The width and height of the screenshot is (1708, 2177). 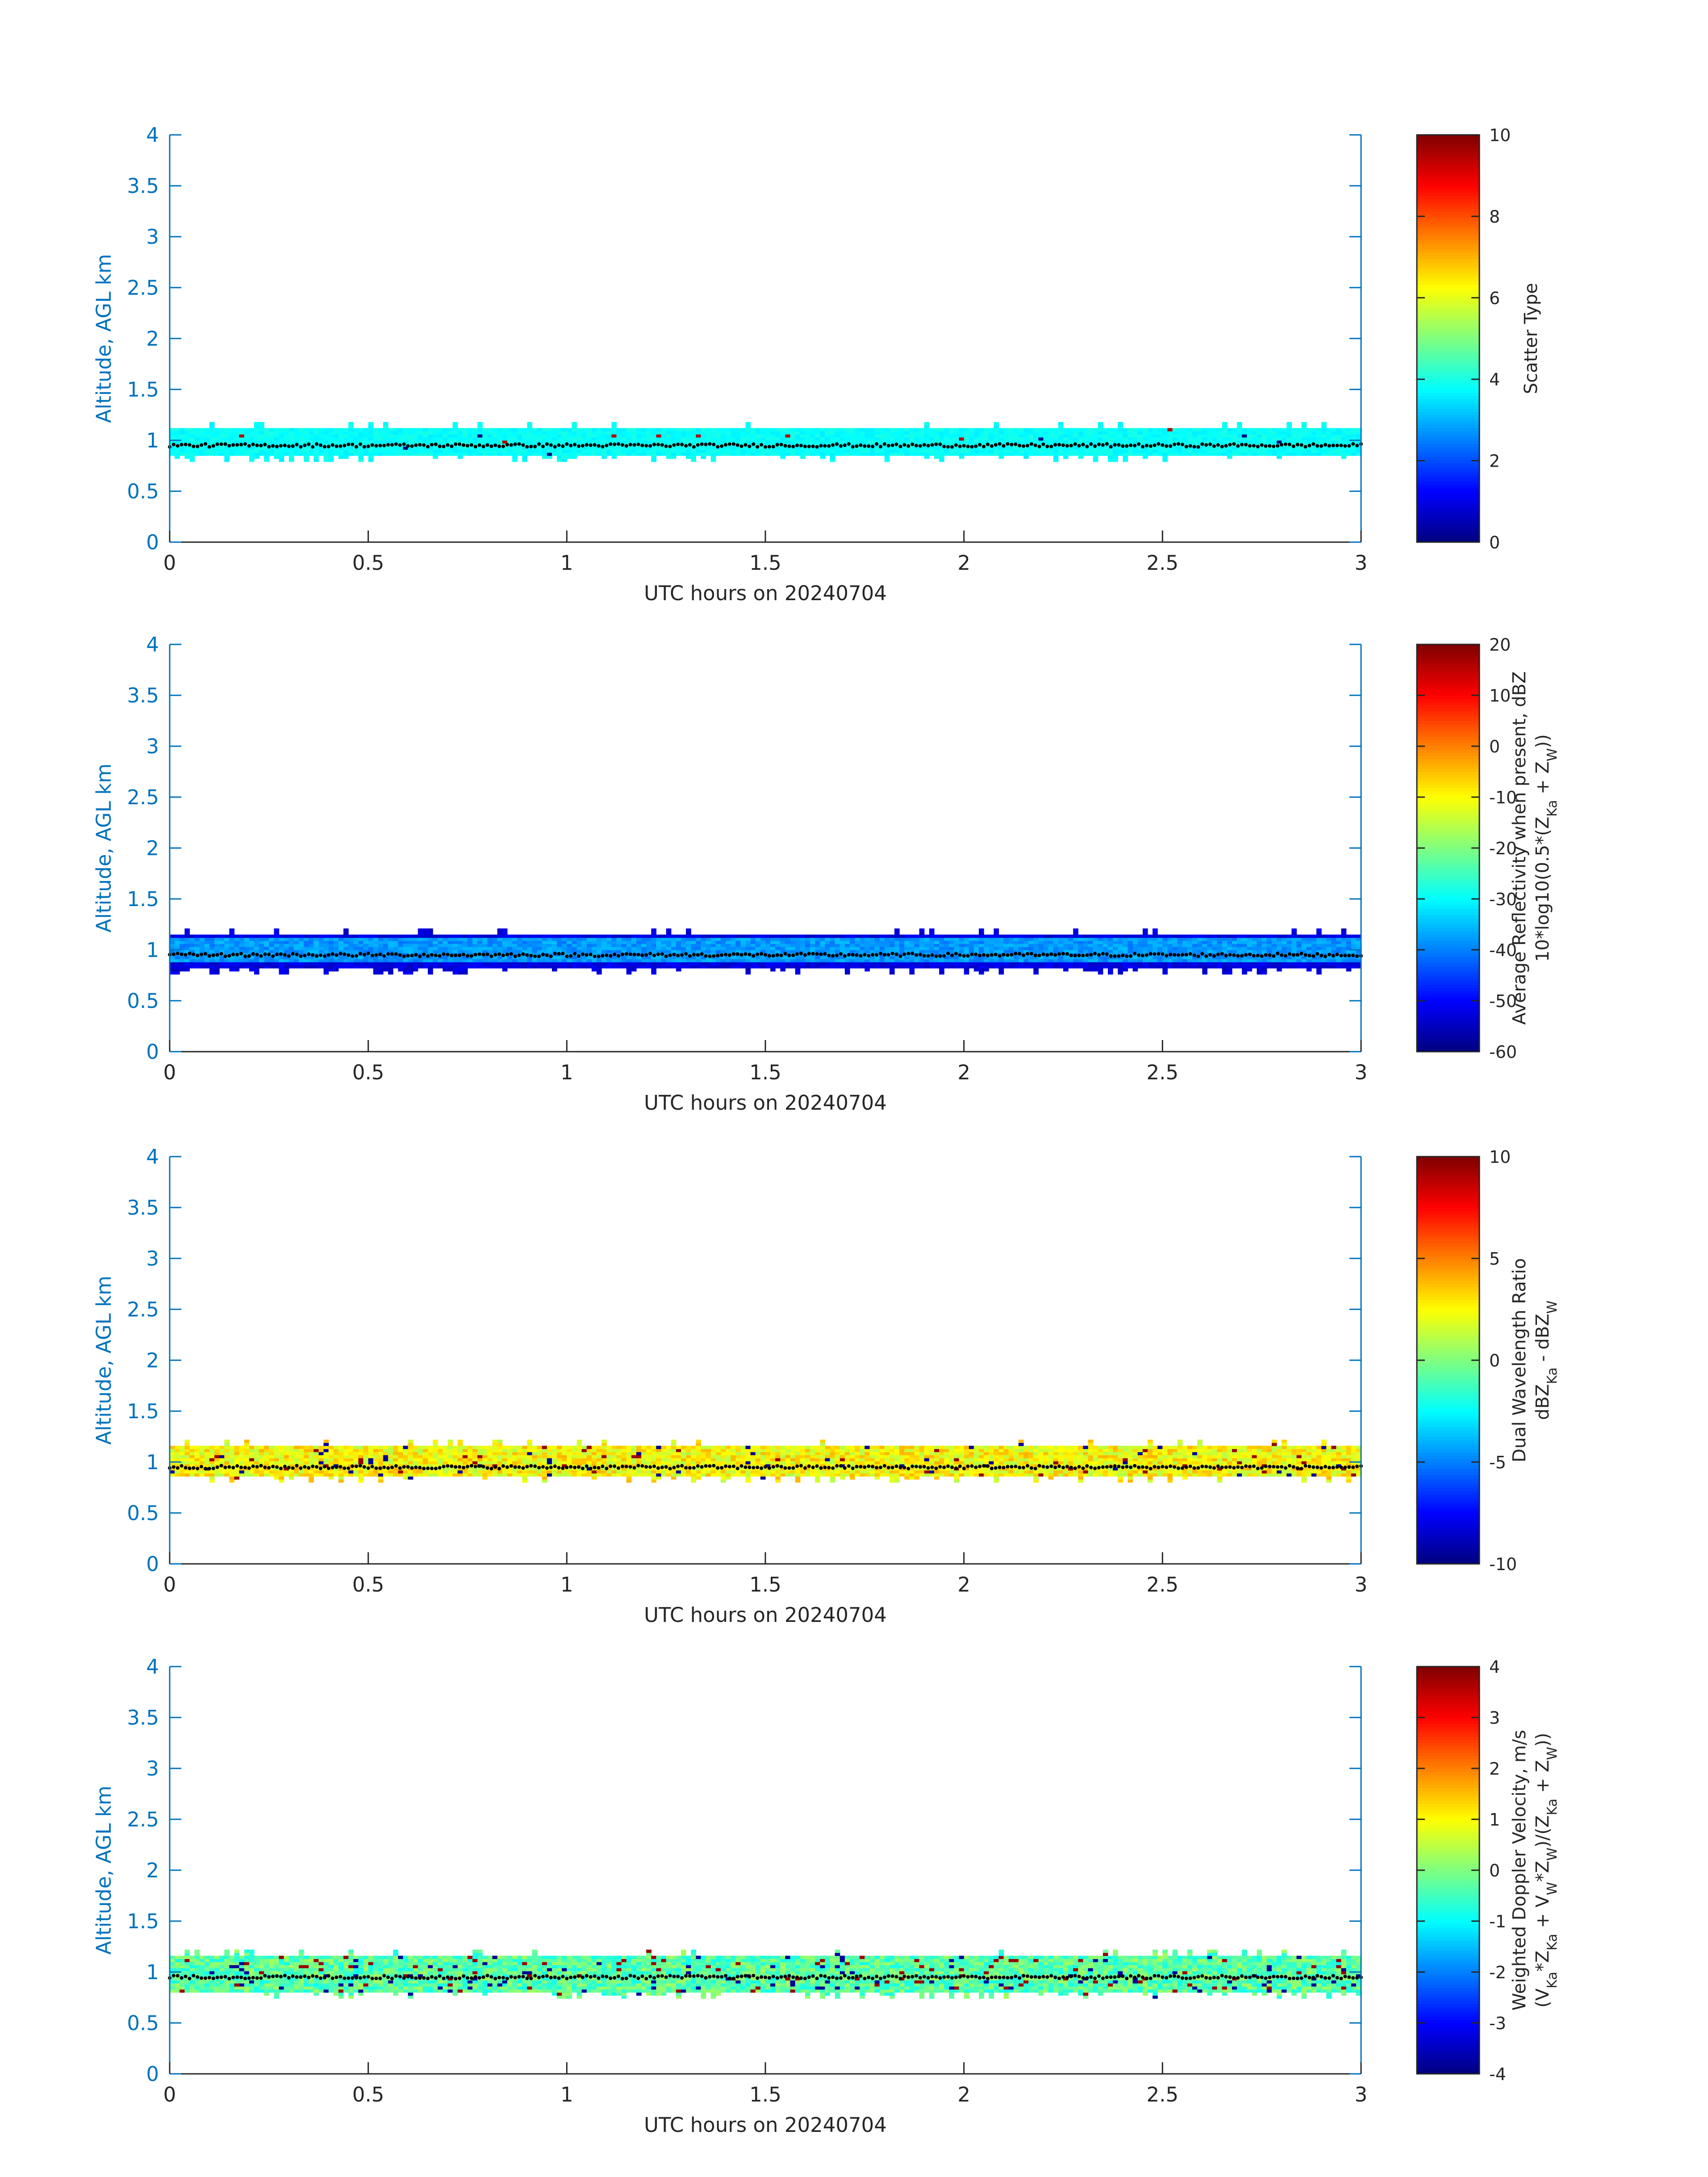 What do you see at coordinates (152, 135) in the screenshot?
I see `y-tick-label: 4` at bounding box center [152, 135].